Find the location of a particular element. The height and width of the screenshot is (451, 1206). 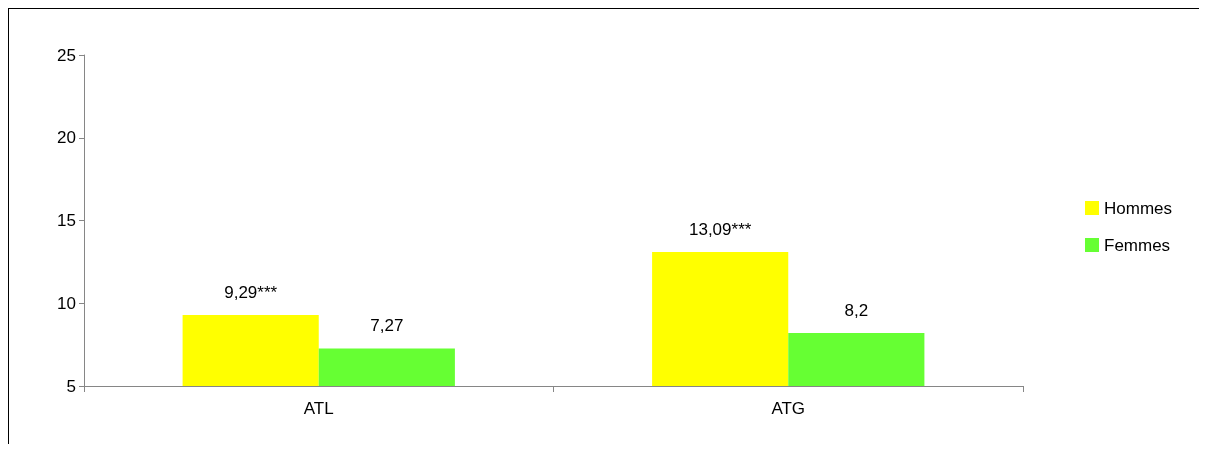

data-label: 8,2 is located at coordinates (856, 311).